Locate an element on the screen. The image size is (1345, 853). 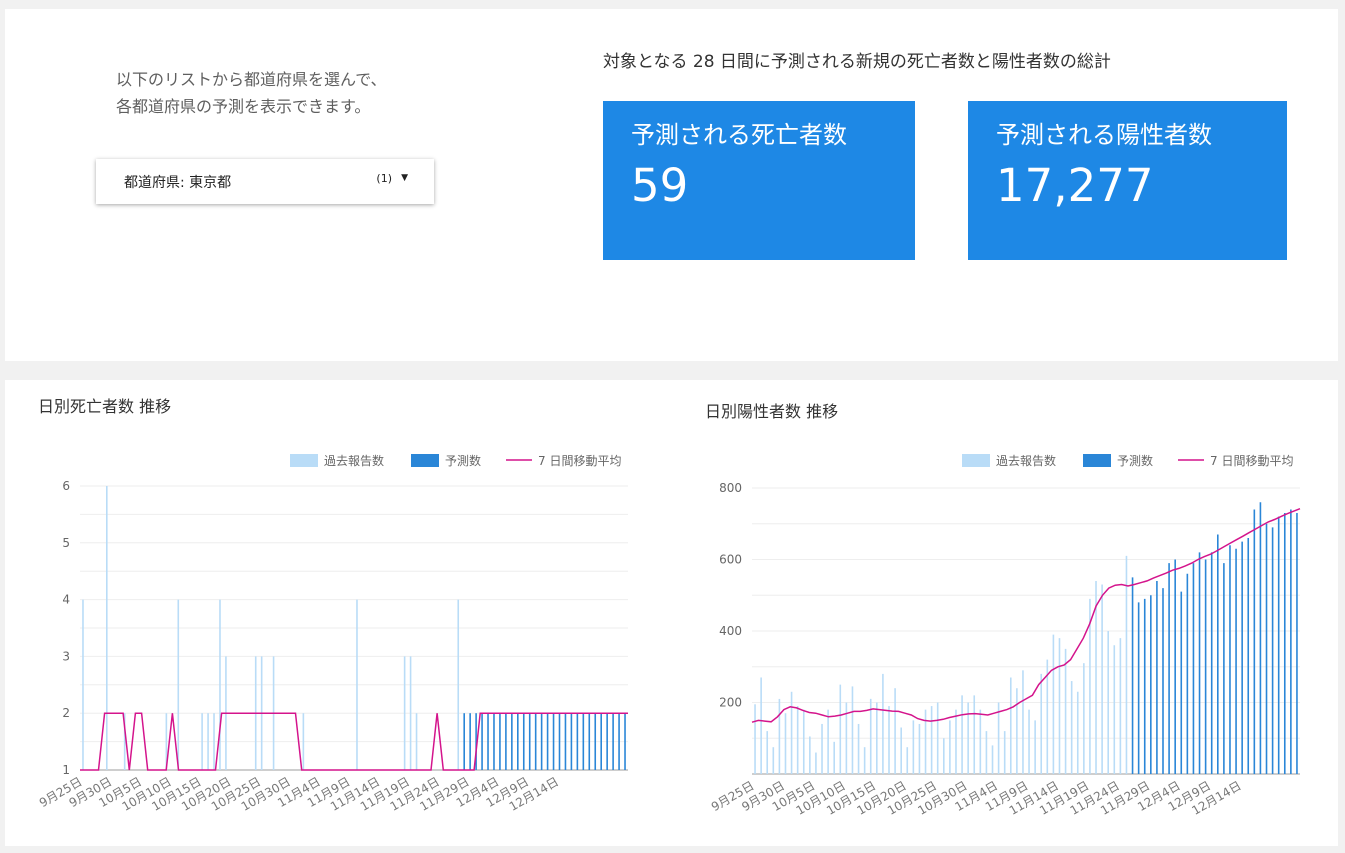
prefecture-selector-label: 都道府県: 東京都 is located at coordinates (178, 183).